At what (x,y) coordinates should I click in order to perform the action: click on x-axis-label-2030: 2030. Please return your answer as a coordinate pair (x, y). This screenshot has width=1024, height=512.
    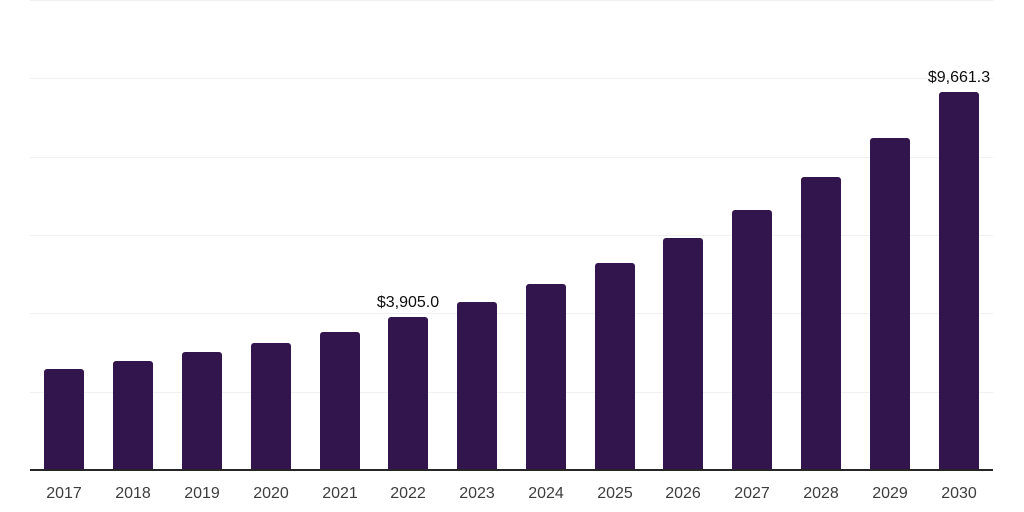
    Looking at the image, I should click on (959, 493).